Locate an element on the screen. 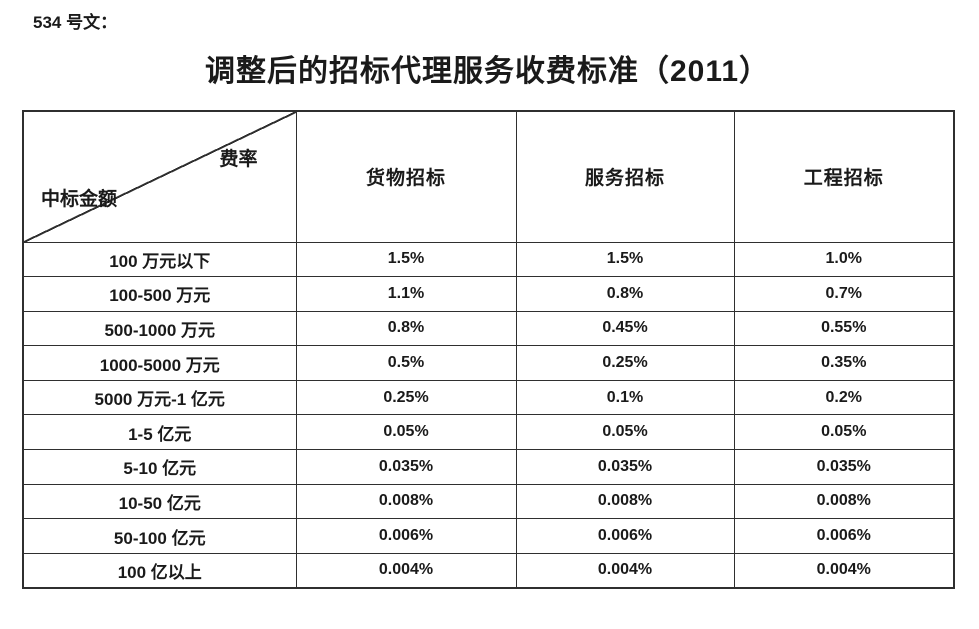 The height and width of the screenshot is (629, 979). table-row: 100 万元以下 1.5% 1.5% 1.0% is located at coordinates (488, 259).